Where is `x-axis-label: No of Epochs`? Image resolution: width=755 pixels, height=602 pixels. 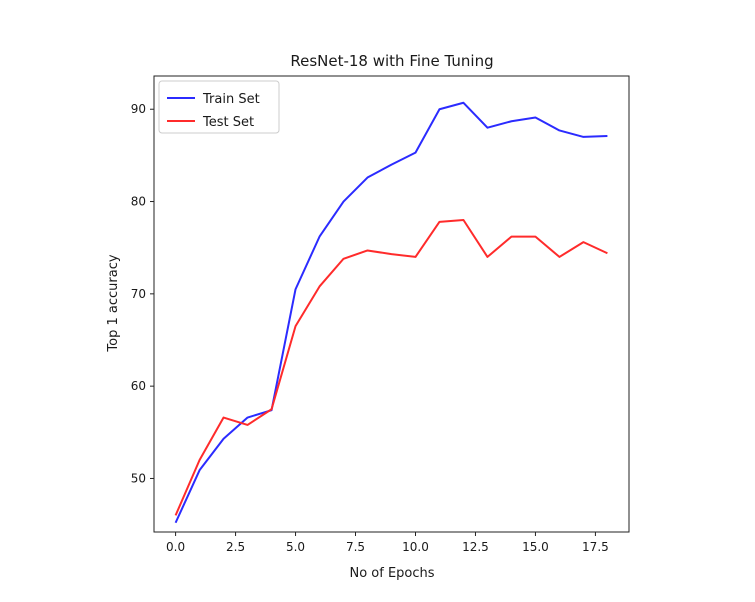
x-axis-label: No of Epochs is located at coordinates (391, 573).